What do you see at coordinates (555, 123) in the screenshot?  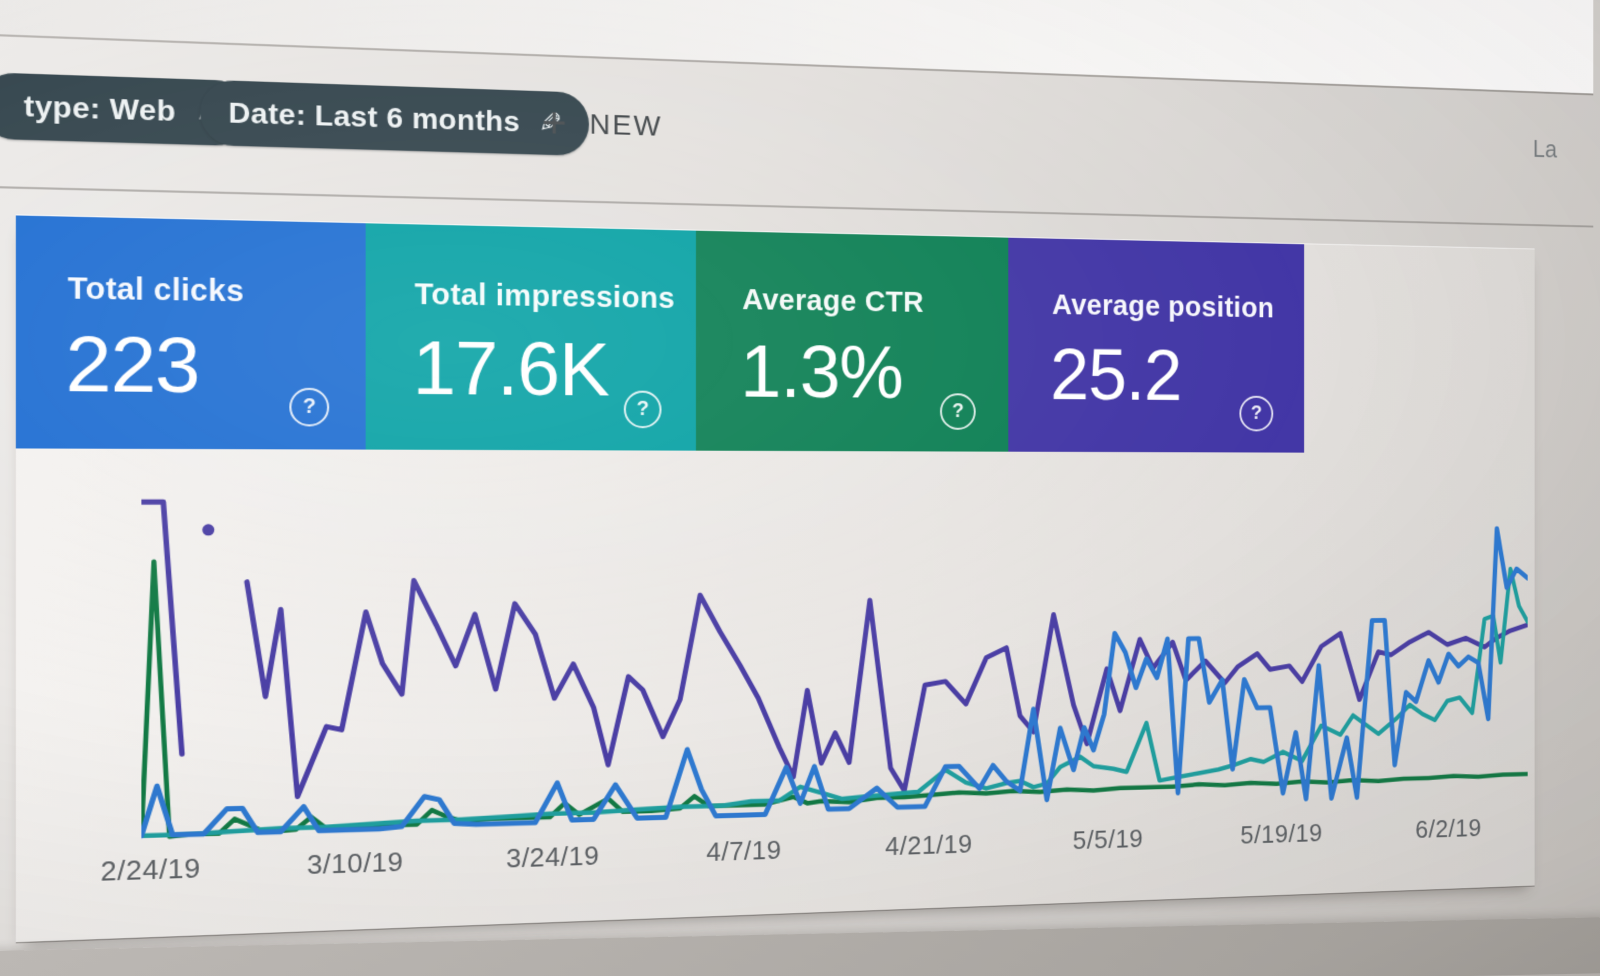 I see `plus-icon: +` at bounding box center [555, 123].